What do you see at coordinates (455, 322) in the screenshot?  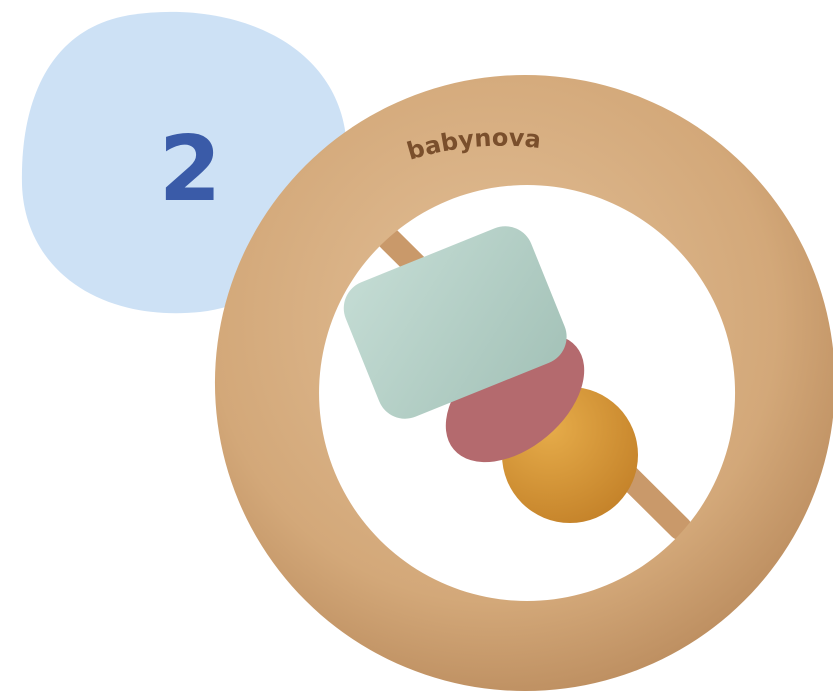 I see `mint-block` at bounding box center [455, 322].